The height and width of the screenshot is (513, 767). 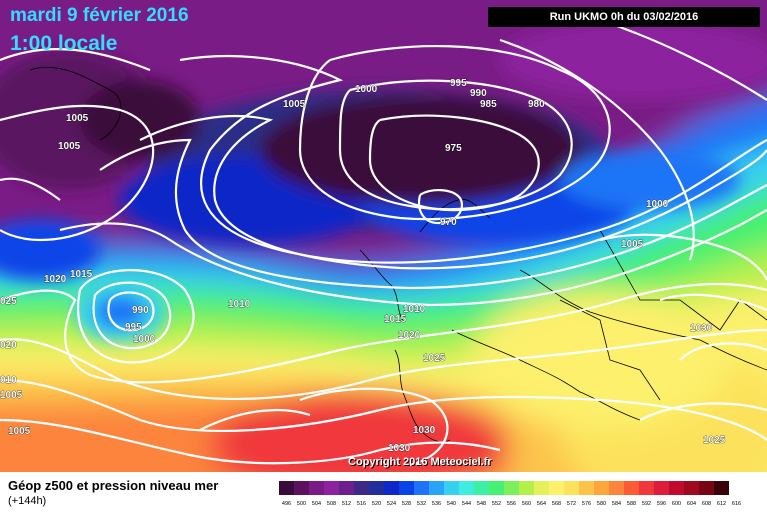 I want to click on isobar-label: 980, so click(x=536, y=104).